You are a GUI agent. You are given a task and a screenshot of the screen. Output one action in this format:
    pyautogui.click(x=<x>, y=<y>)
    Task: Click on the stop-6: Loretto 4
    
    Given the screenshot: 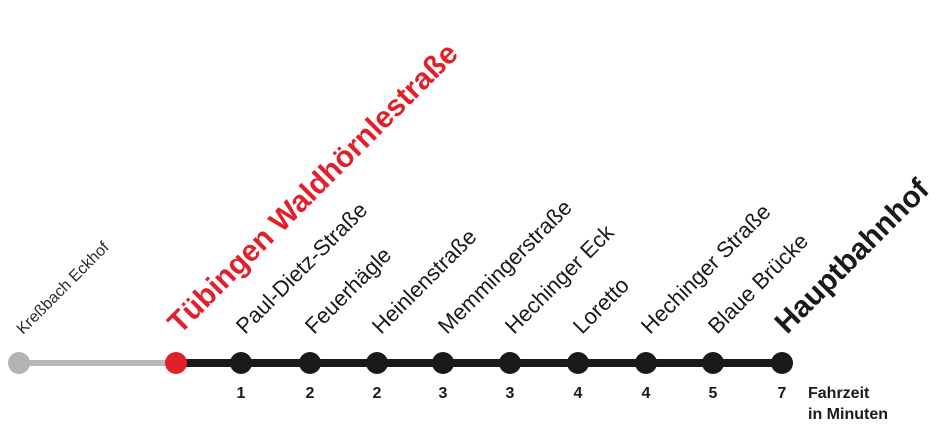 What is the action you would take?
    pyautogui.click(x=600, y=337)
    